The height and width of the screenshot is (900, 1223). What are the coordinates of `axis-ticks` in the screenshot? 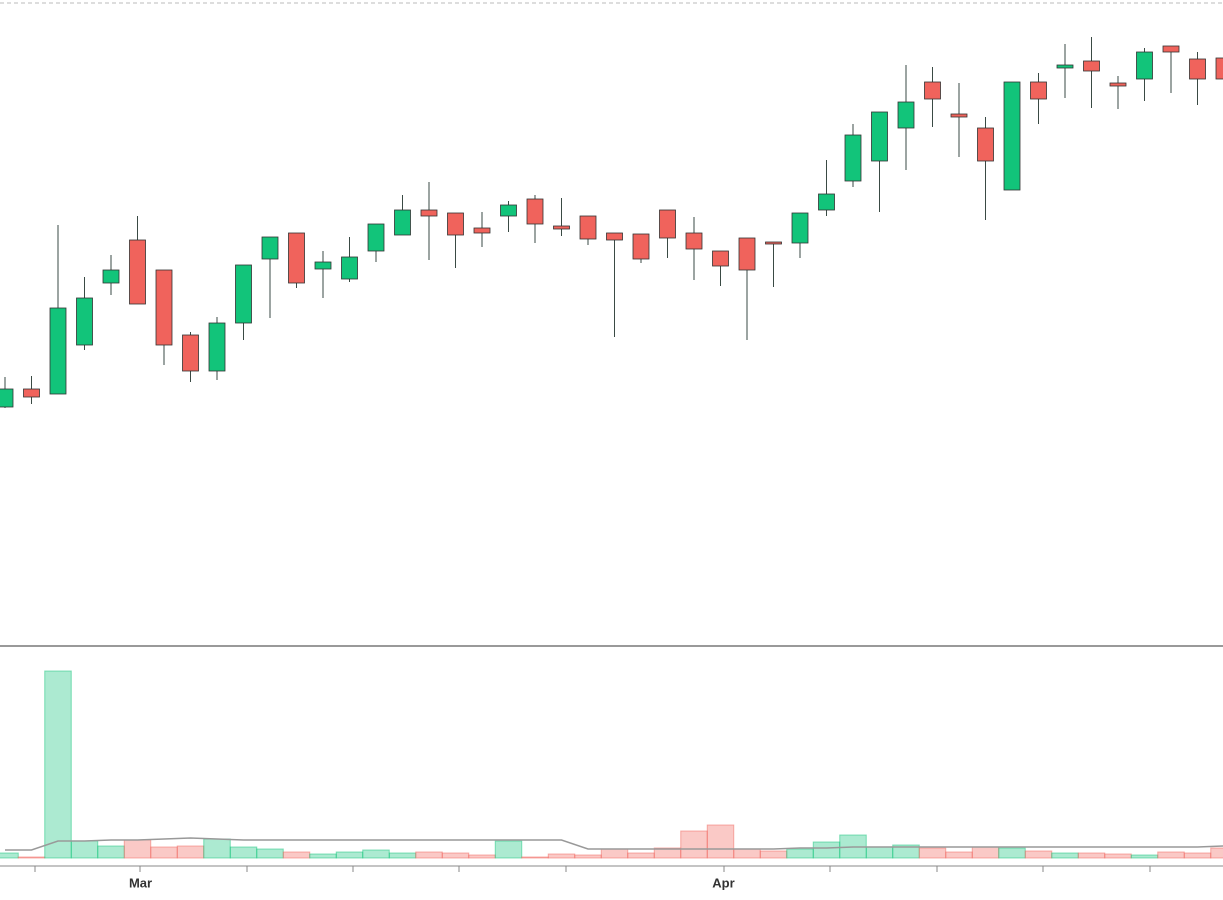 It's located at (592, 869).